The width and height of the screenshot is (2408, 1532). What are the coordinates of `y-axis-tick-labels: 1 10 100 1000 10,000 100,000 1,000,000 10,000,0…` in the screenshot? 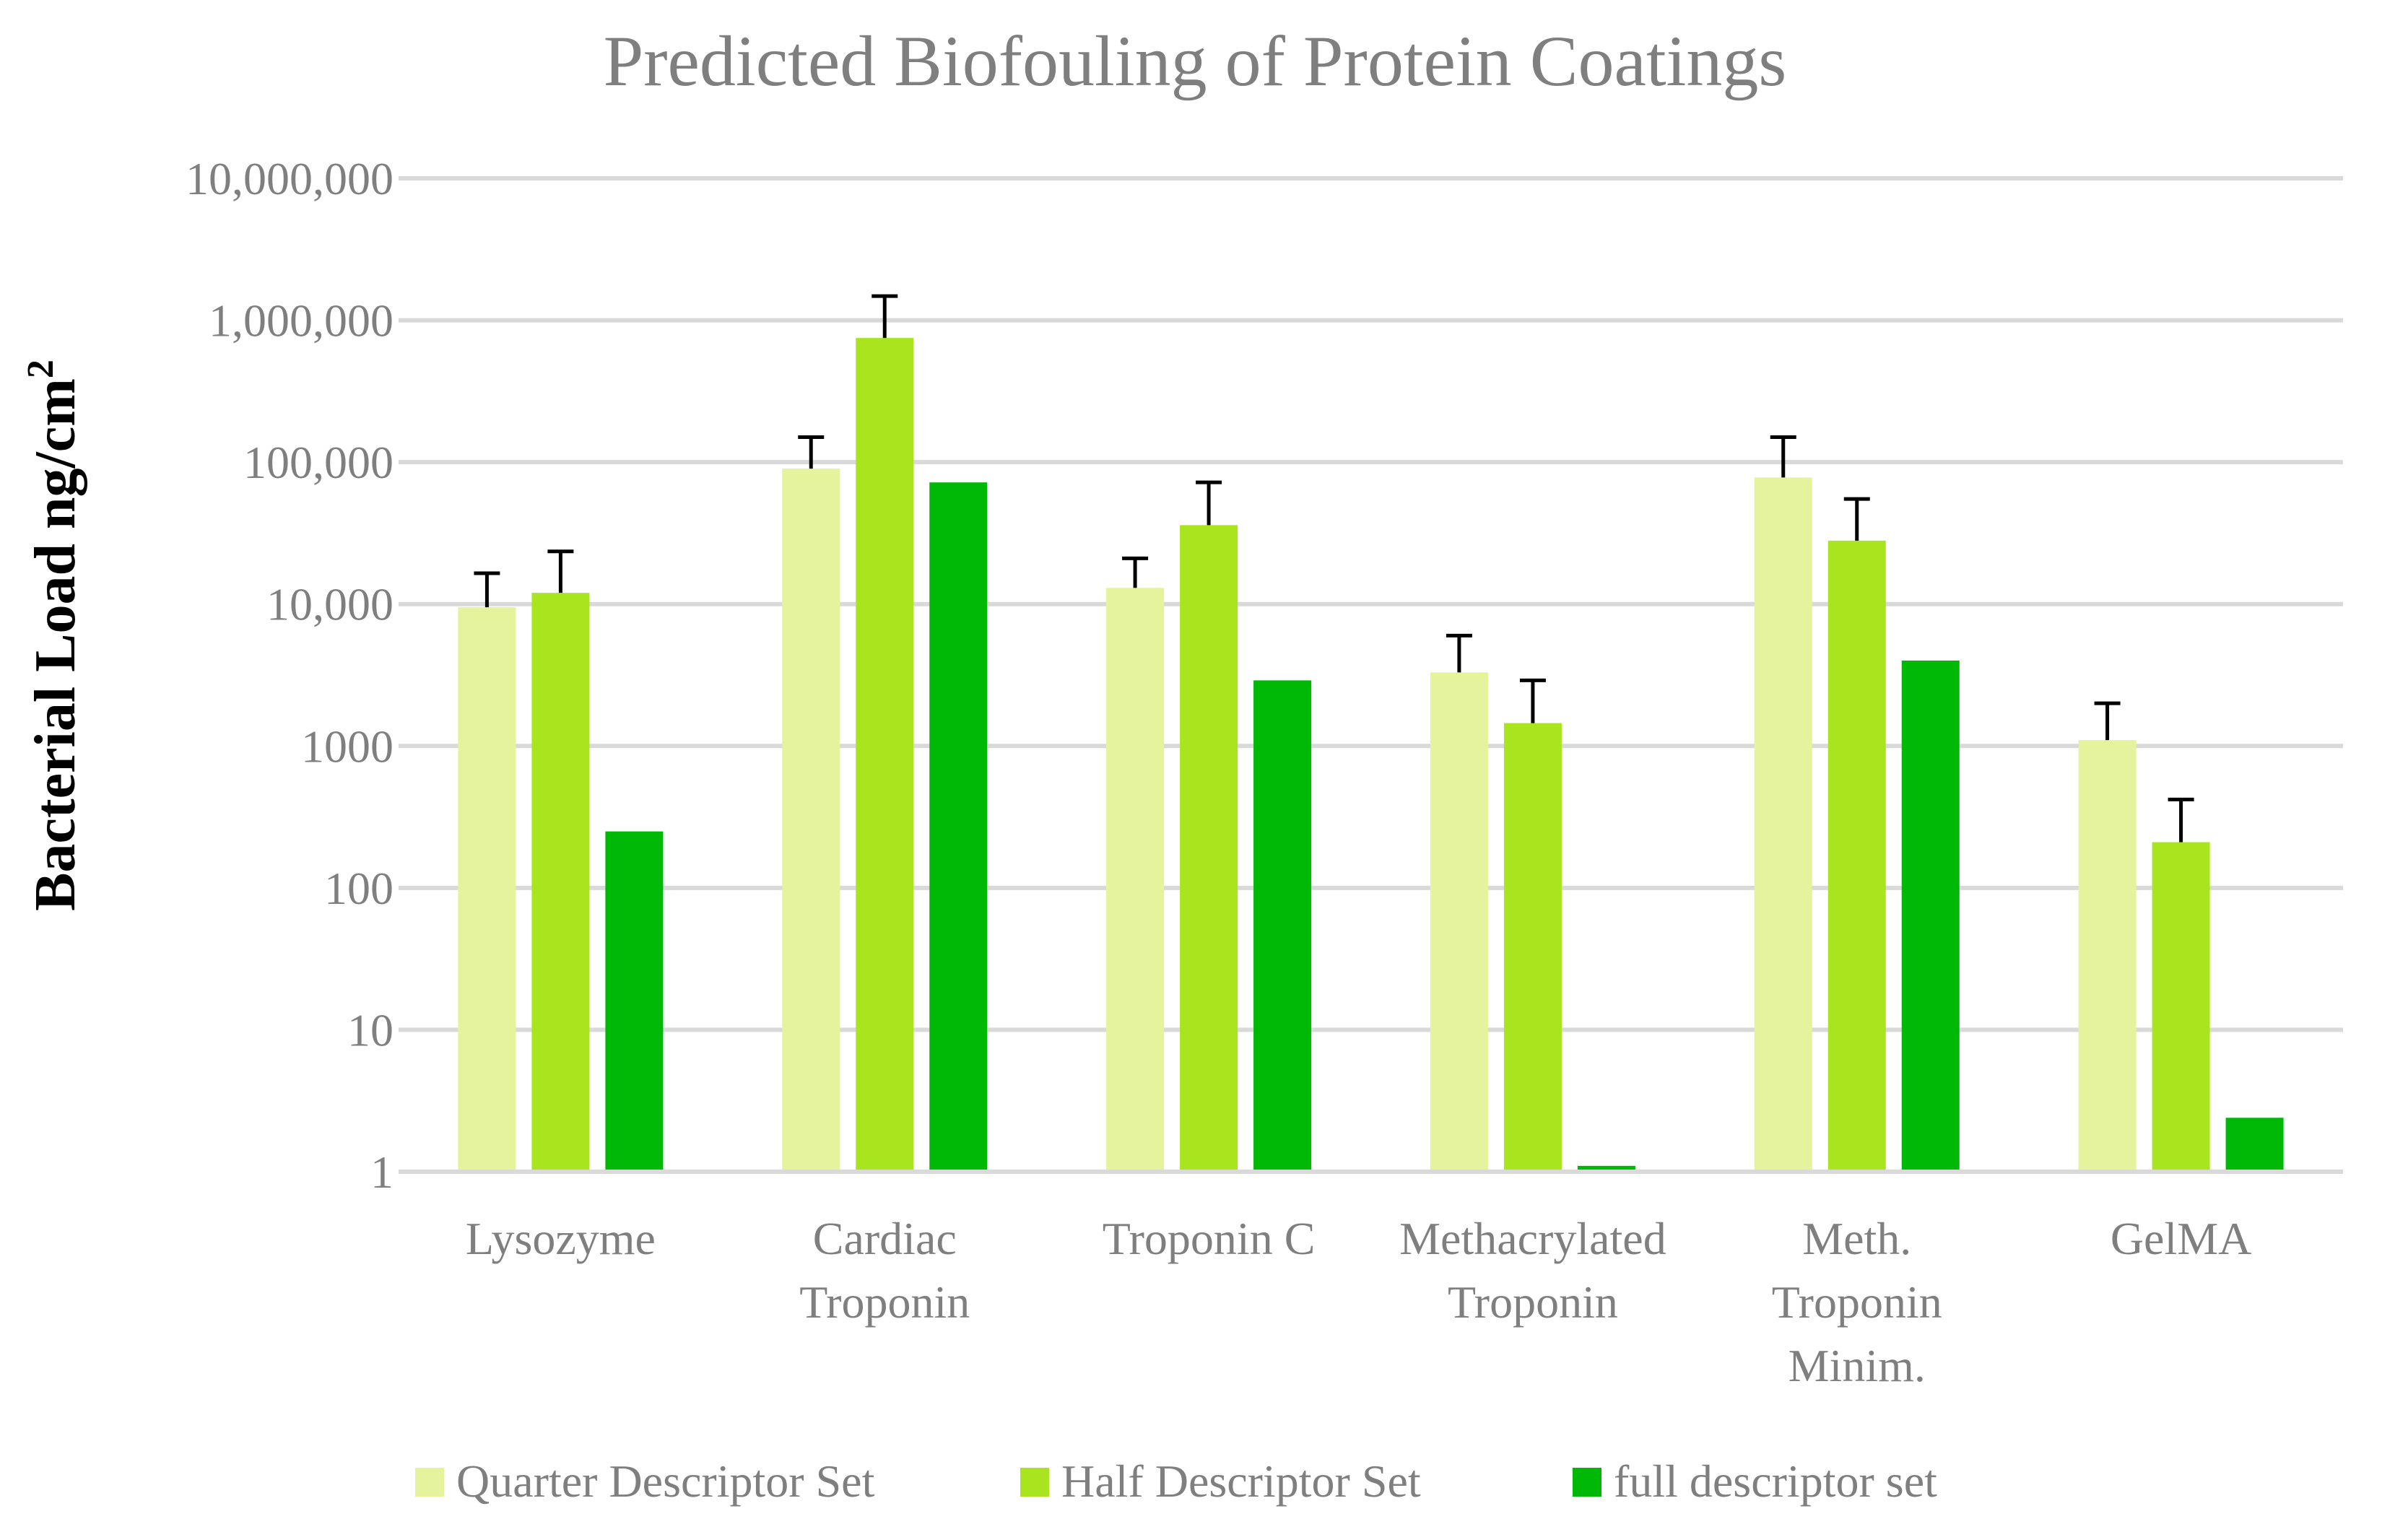 It's located at (290, 675).